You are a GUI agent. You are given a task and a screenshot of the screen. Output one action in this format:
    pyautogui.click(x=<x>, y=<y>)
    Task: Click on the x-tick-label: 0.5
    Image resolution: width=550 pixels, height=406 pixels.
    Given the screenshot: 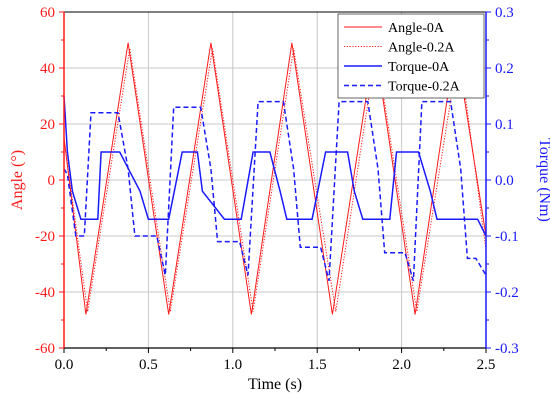 What is the action you would take?
    pyautogui.click(x=148, y=365)
    